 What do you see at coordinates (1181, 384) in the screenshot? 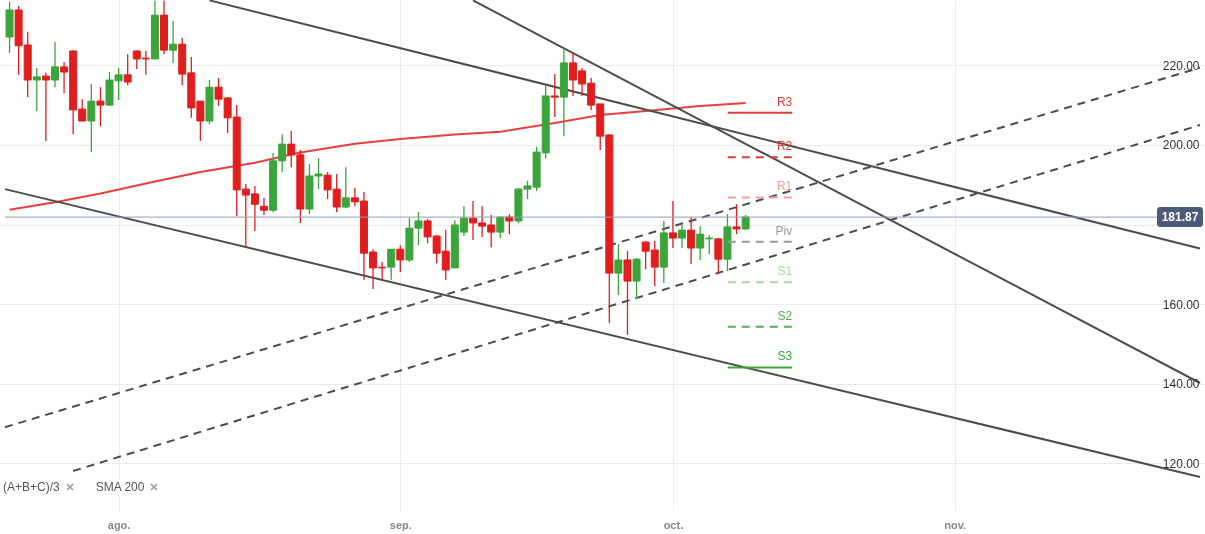
I see `y-tick-label: 140.00` at bounding box center [1181, 384].